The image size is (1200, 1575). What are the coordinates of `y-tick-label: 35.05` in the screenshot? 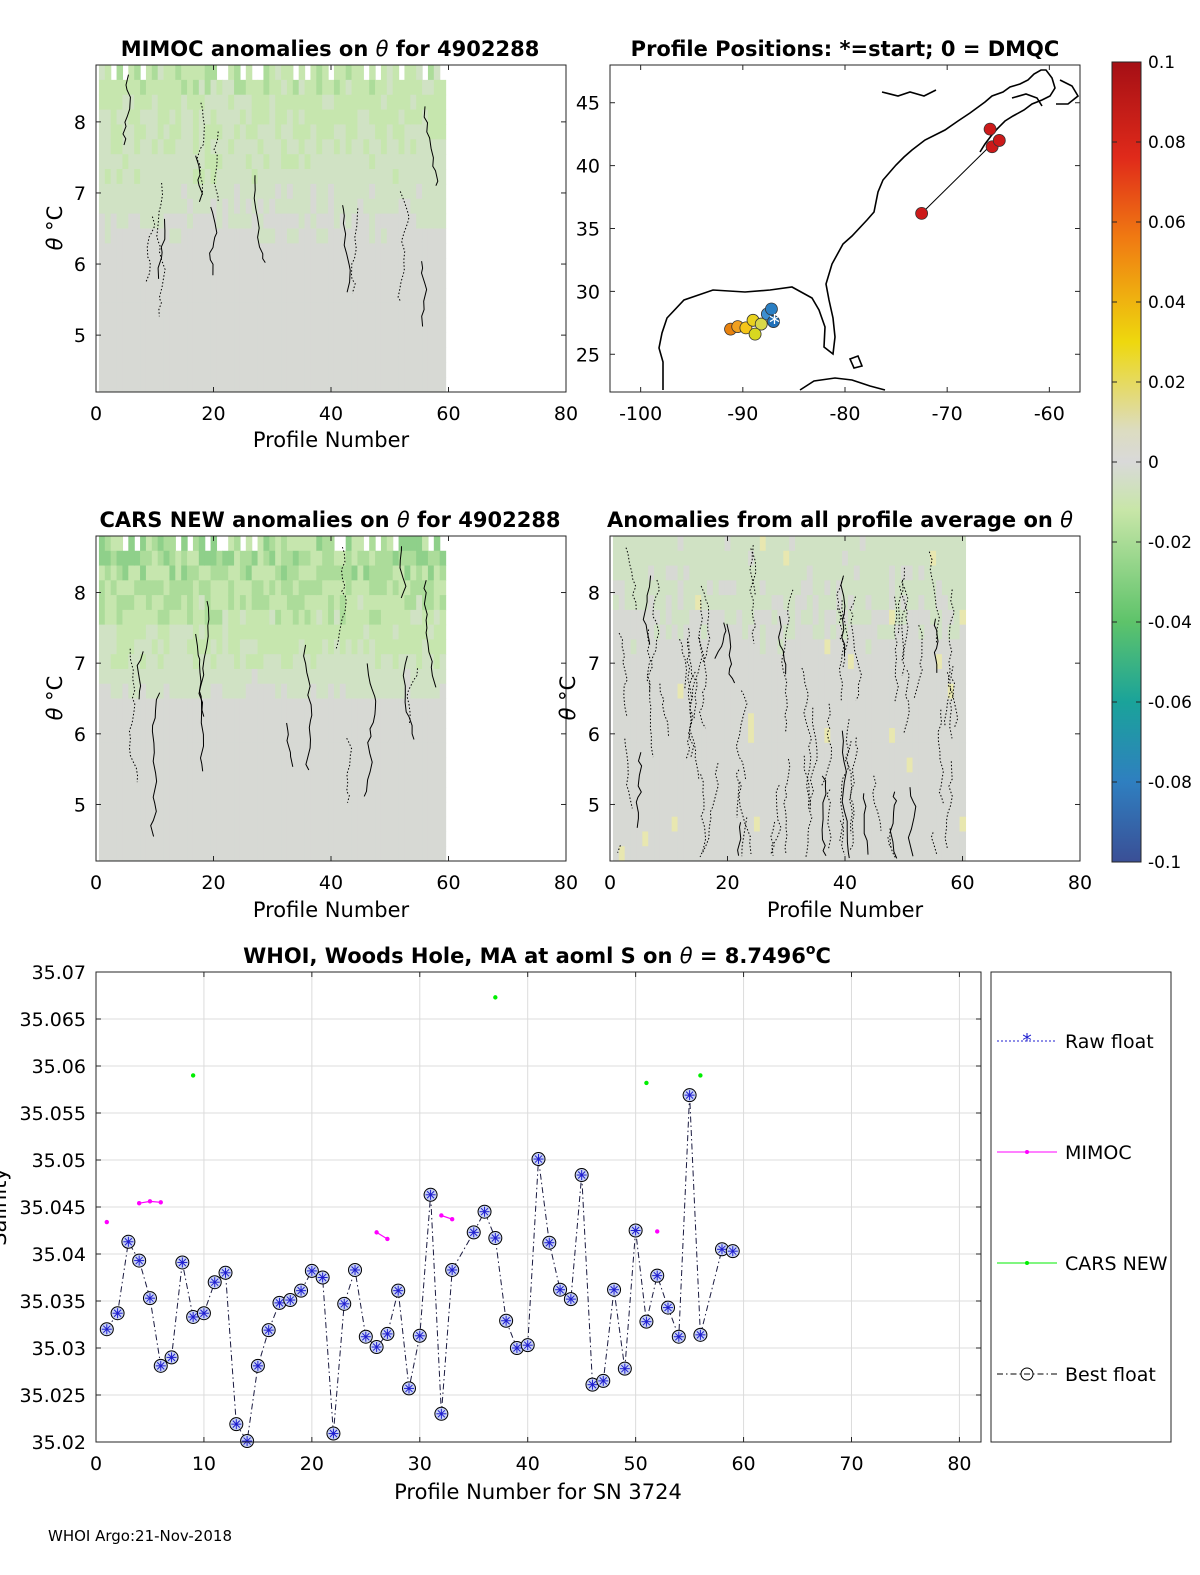 It's located at (59, 1161).